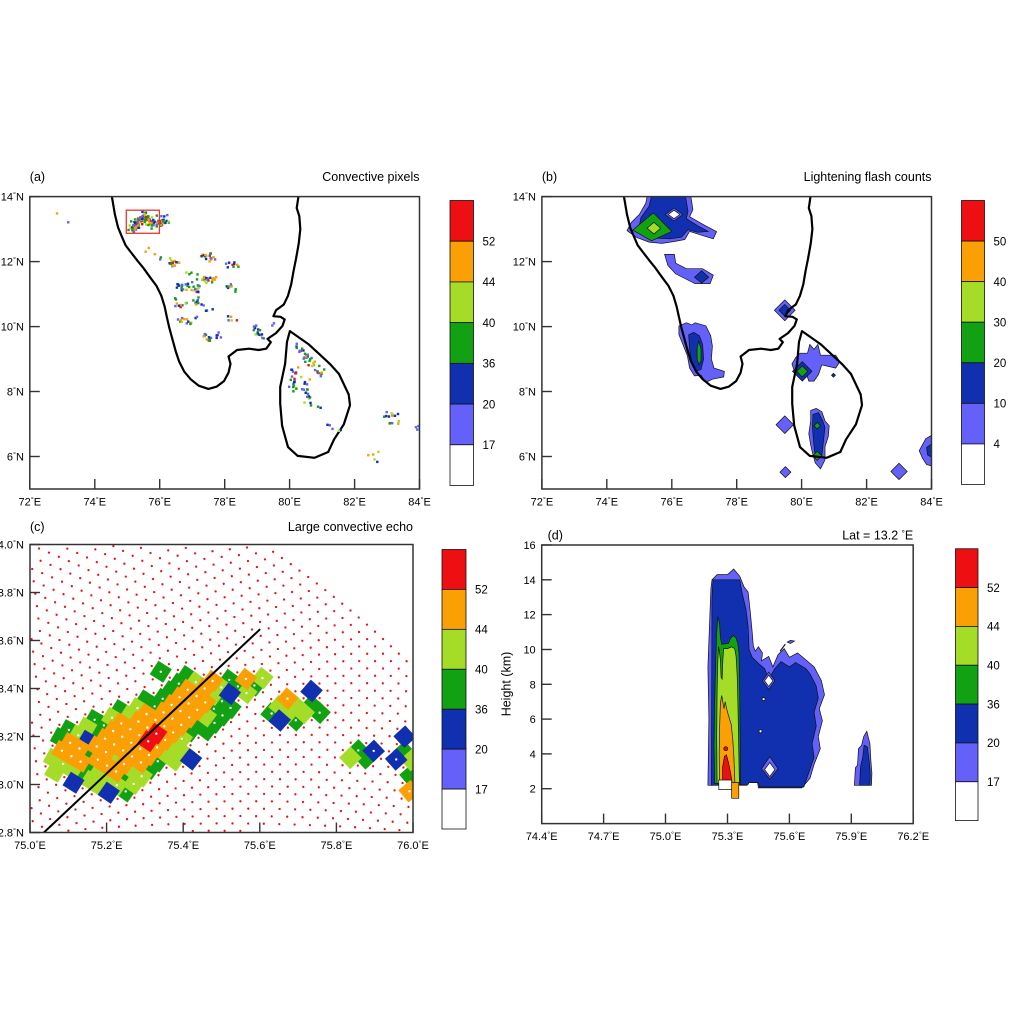 Image resolution: width=1024 pixels, height=1024 pixels. I want to click on svg-text: 75.4°E, so click(183, 846).